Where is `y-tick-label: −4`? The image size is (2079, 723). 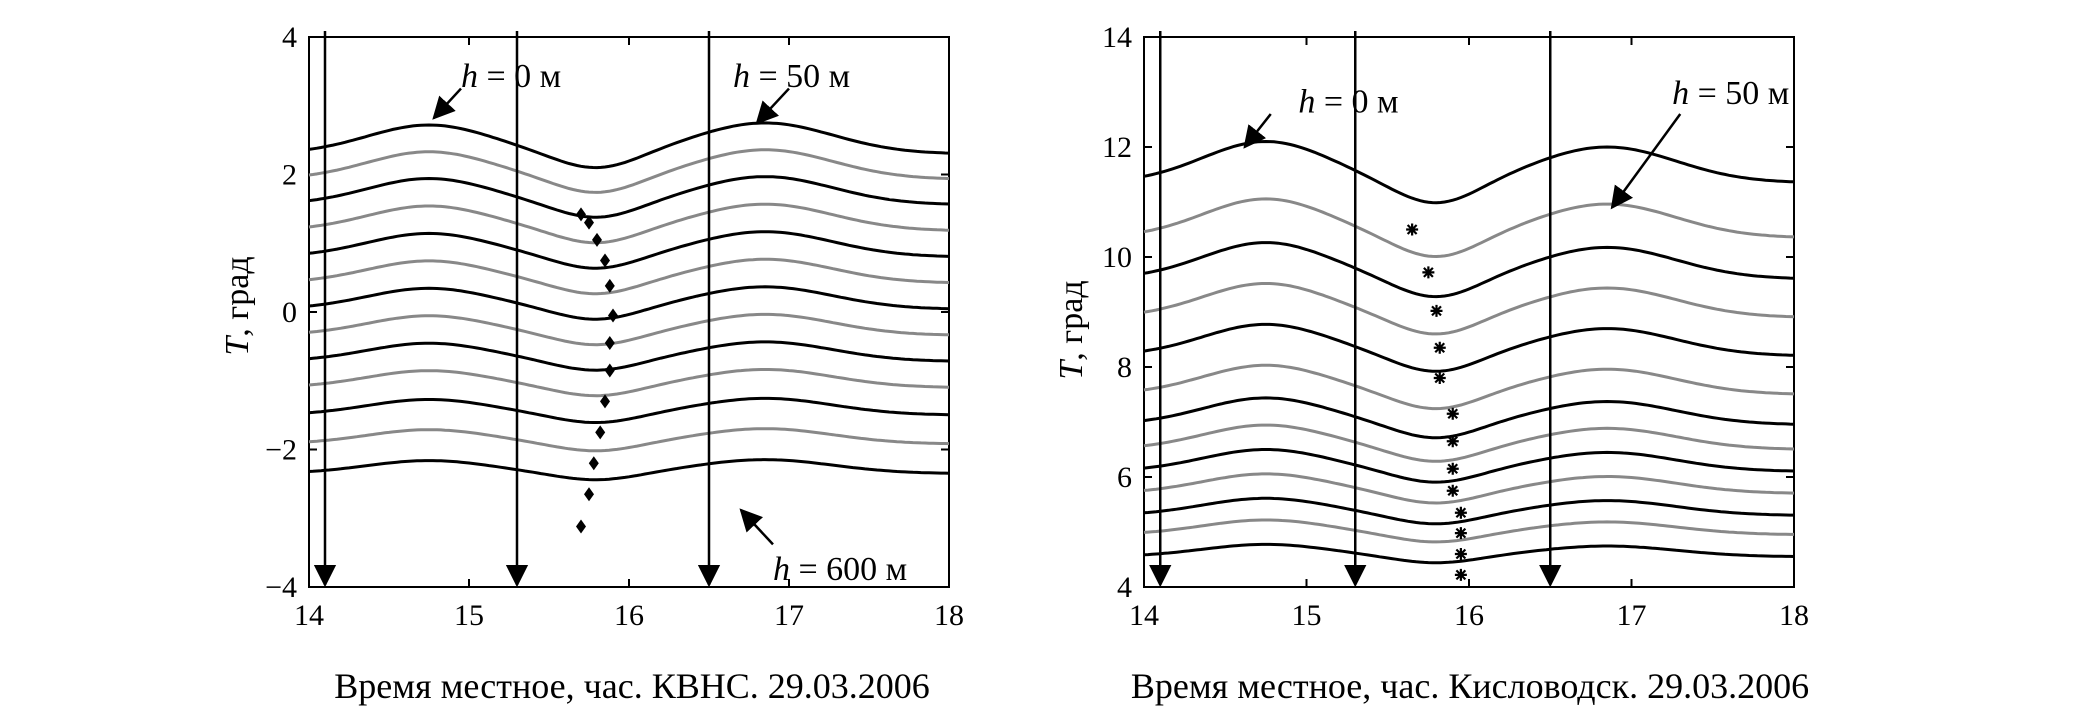 y-tick-label: −4 is located at coordinates (281, 587).